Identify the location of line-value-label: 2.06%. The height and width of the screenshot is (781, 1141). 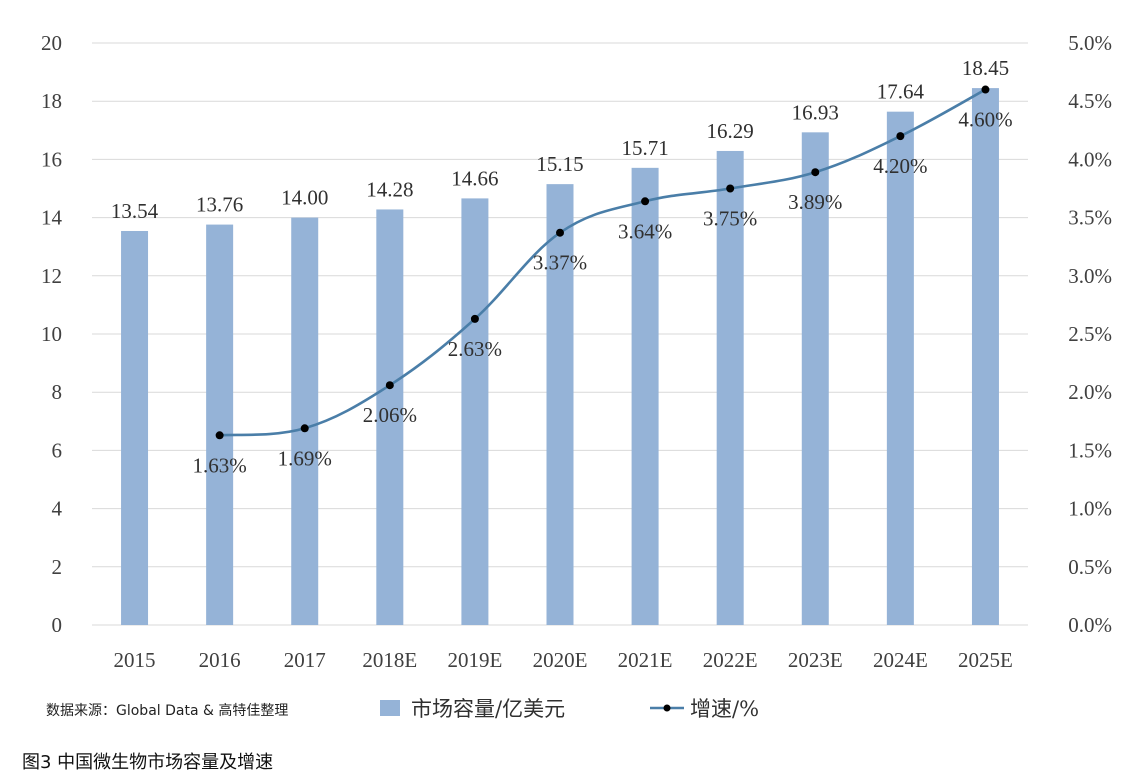
(390, 415).